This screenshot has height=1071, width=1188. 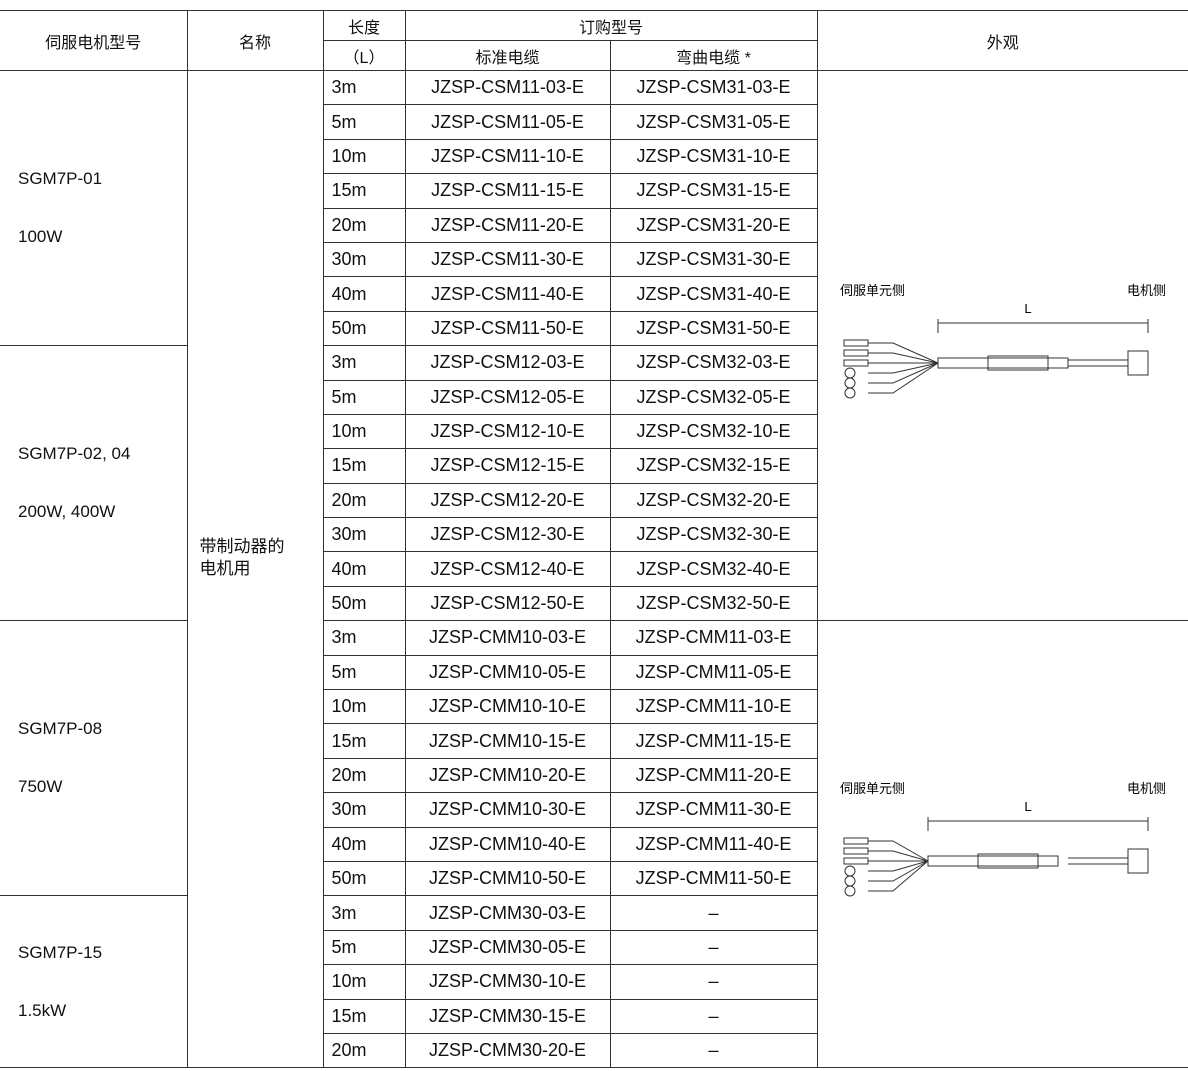 I want to click on data-row: 40m JZSP-CMM10-40-E JZSP-CMM11-40-E, so click(x=594, y=844).